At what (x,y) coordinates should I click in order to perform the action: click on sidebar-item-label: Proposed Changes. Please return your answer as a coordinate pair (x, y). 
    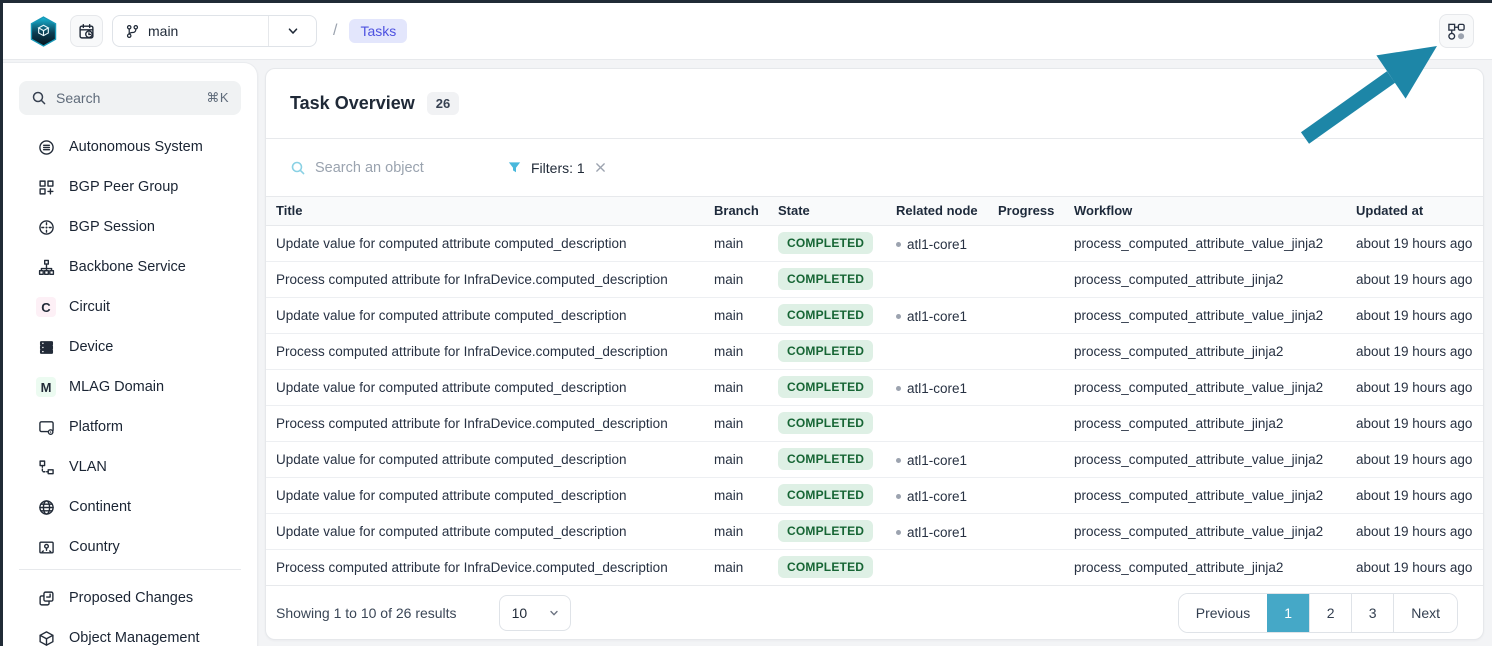
    Looking at the image, I should click on (131, 598).